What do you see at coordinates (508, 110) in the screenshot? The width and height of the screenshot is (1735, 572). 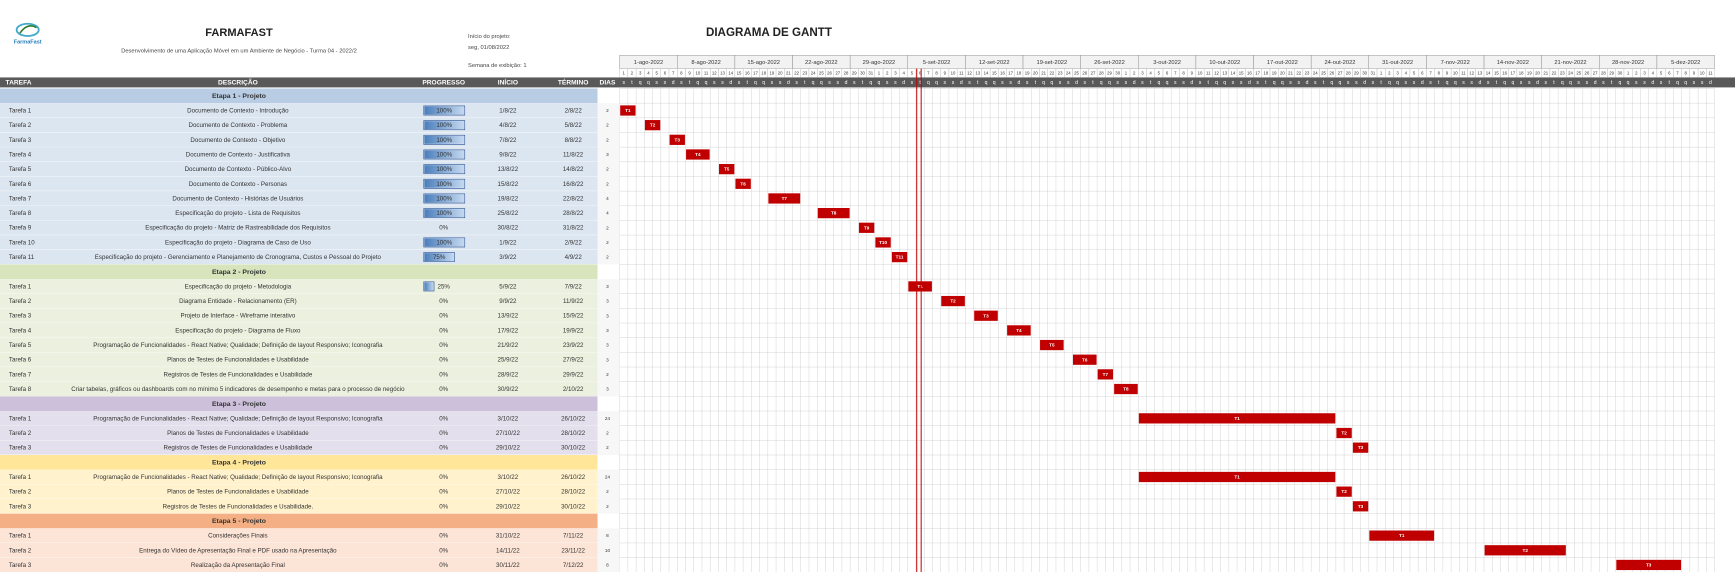 I see `start-date: 1/8/22` at bounding box center [508, 110].